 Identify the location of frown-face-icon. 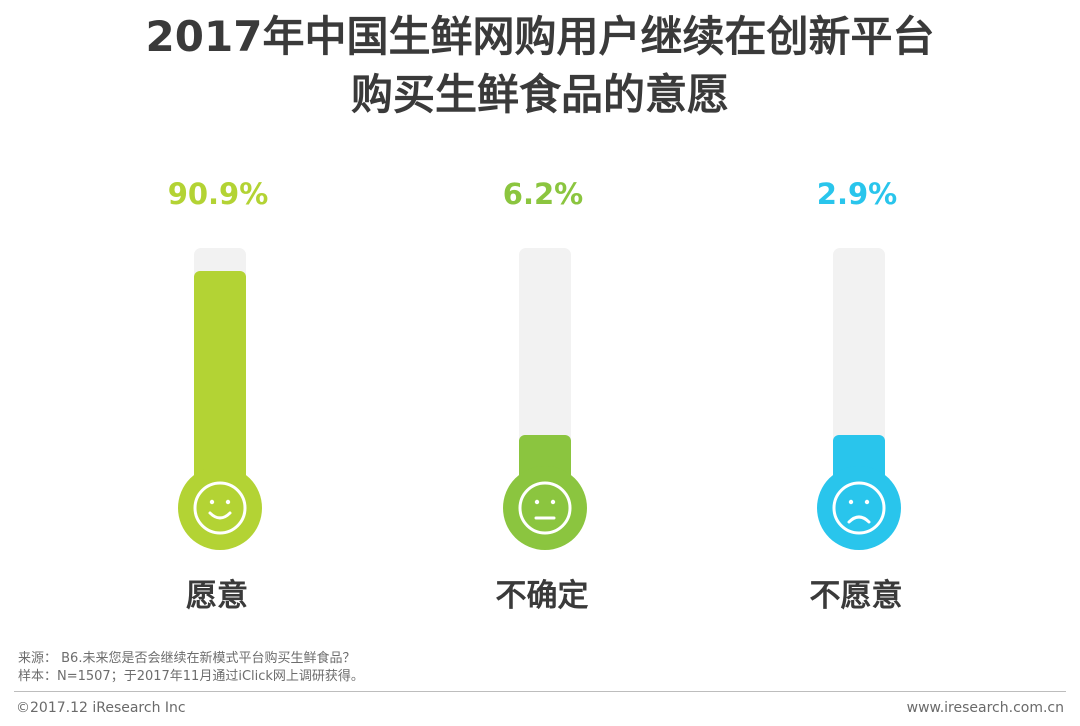
(859, 508).